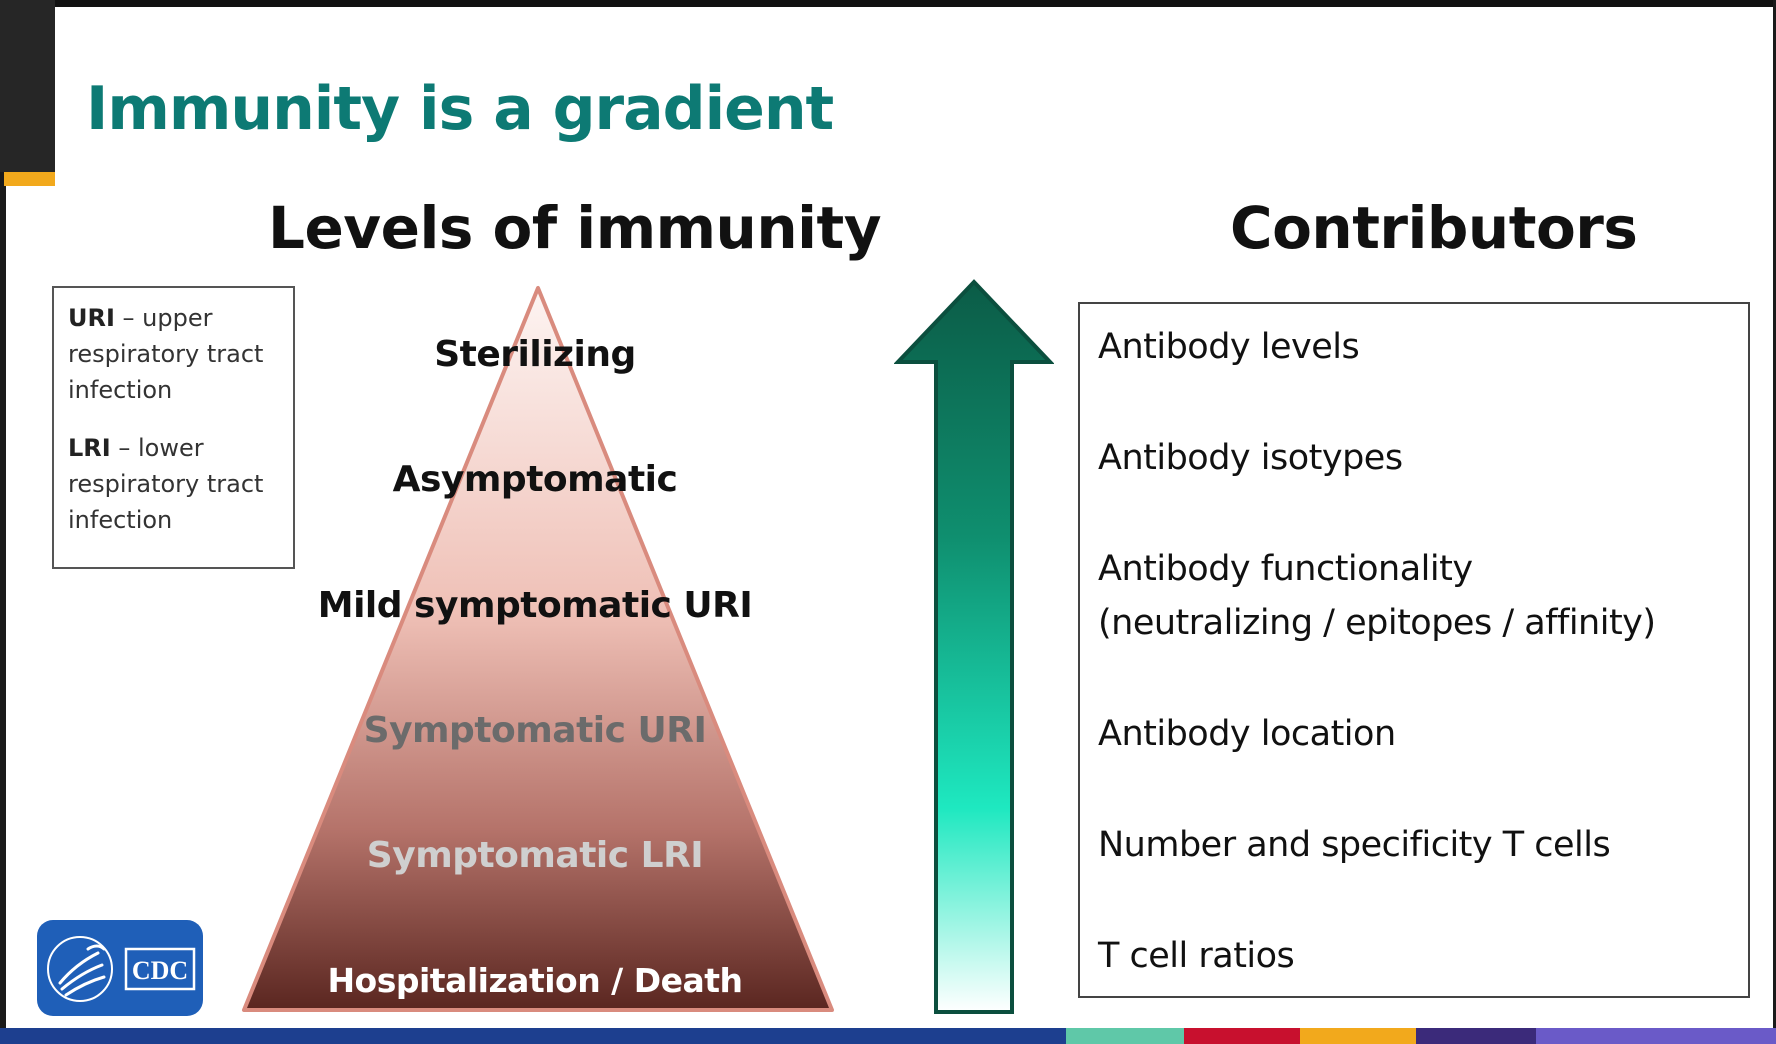  What do you see at coordinates (3, 522) in the screenshot?
I see `frame-left-border` at bounding box center [3, 522].